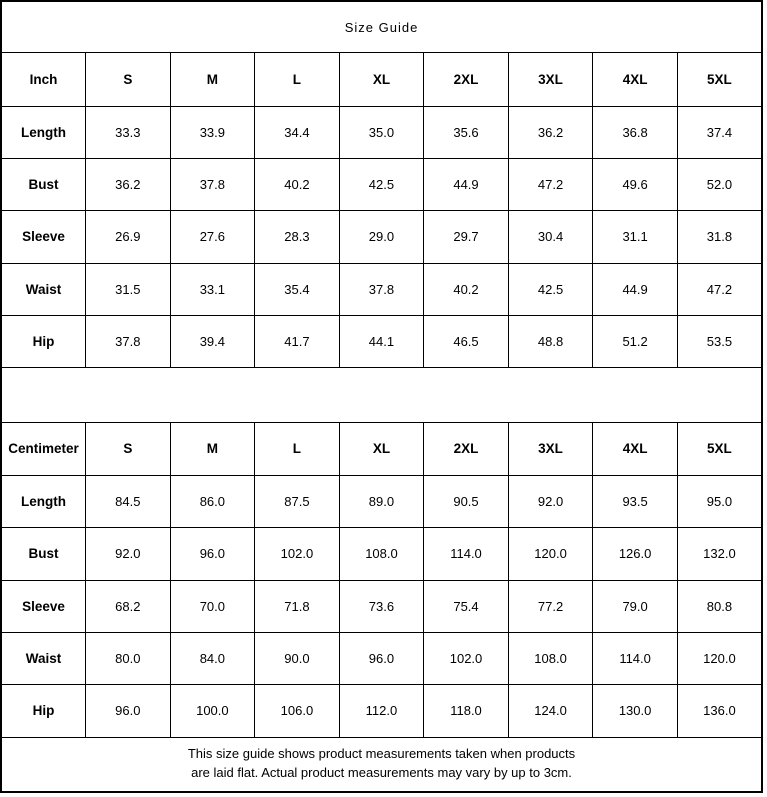  I want to click on measure-value: 70.0, so click(212, 606).